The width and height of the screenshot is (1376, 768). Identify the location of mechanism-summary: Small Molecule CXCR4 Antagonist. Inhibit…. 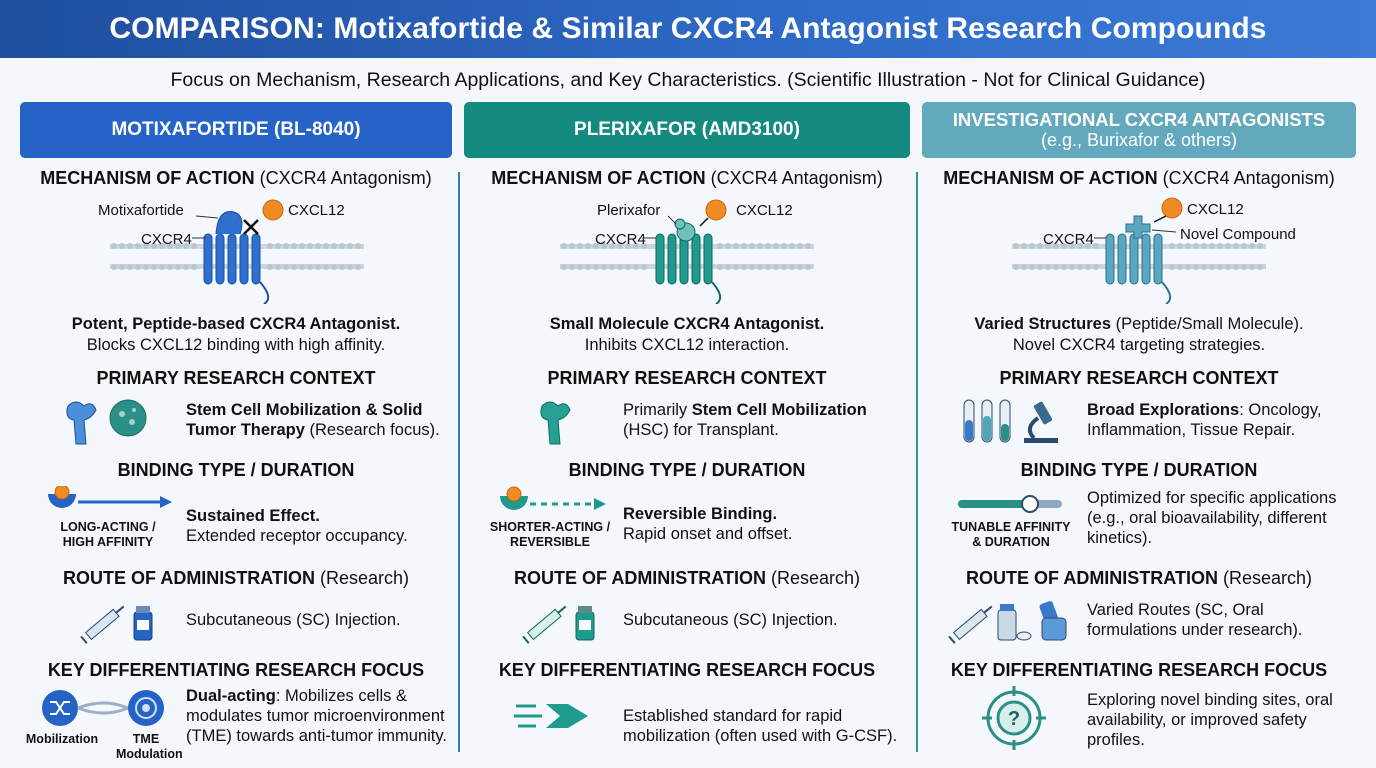
(687, 334).